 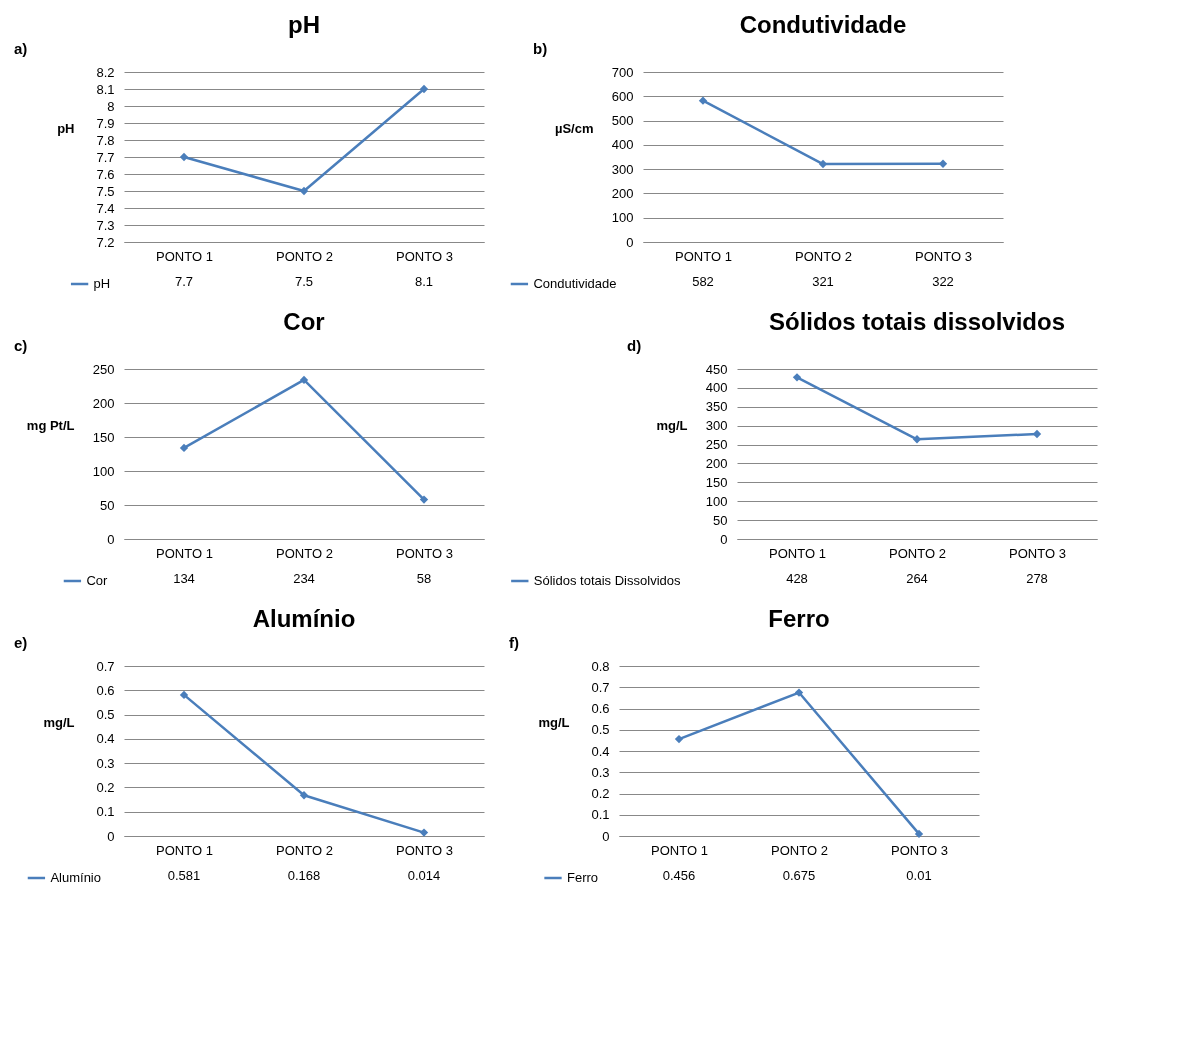 I want to click on legend-label: Sólidos totais Dissolvidos, so click(x=607, y=580).